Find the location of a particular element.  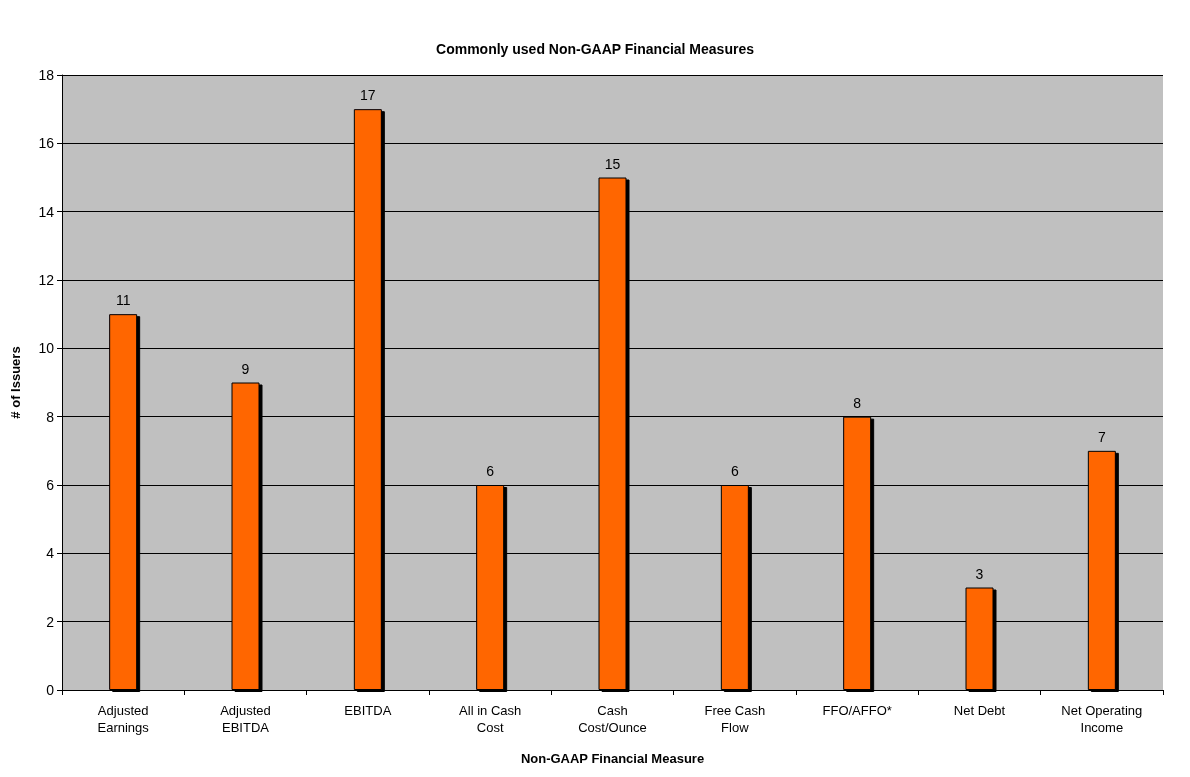

x-axis-title: Non-GAAP Financial Measure is located at coordinates (612, 758).